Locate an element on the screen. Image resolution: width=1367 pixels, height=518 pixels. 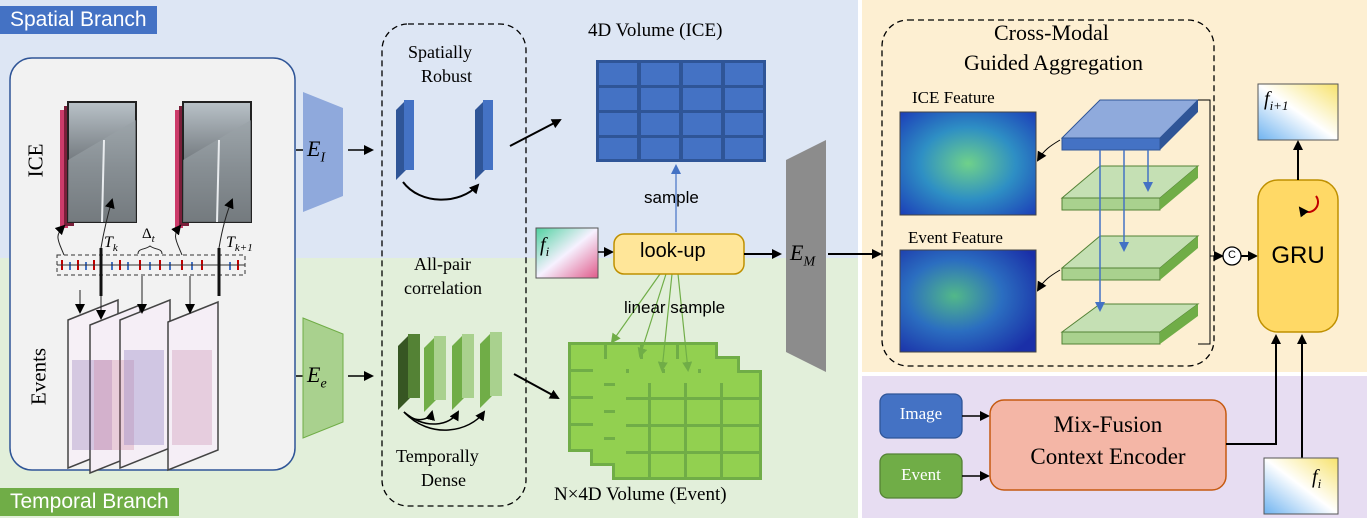
spatially-label-1: Spatially is located at coordinates (440, 52).